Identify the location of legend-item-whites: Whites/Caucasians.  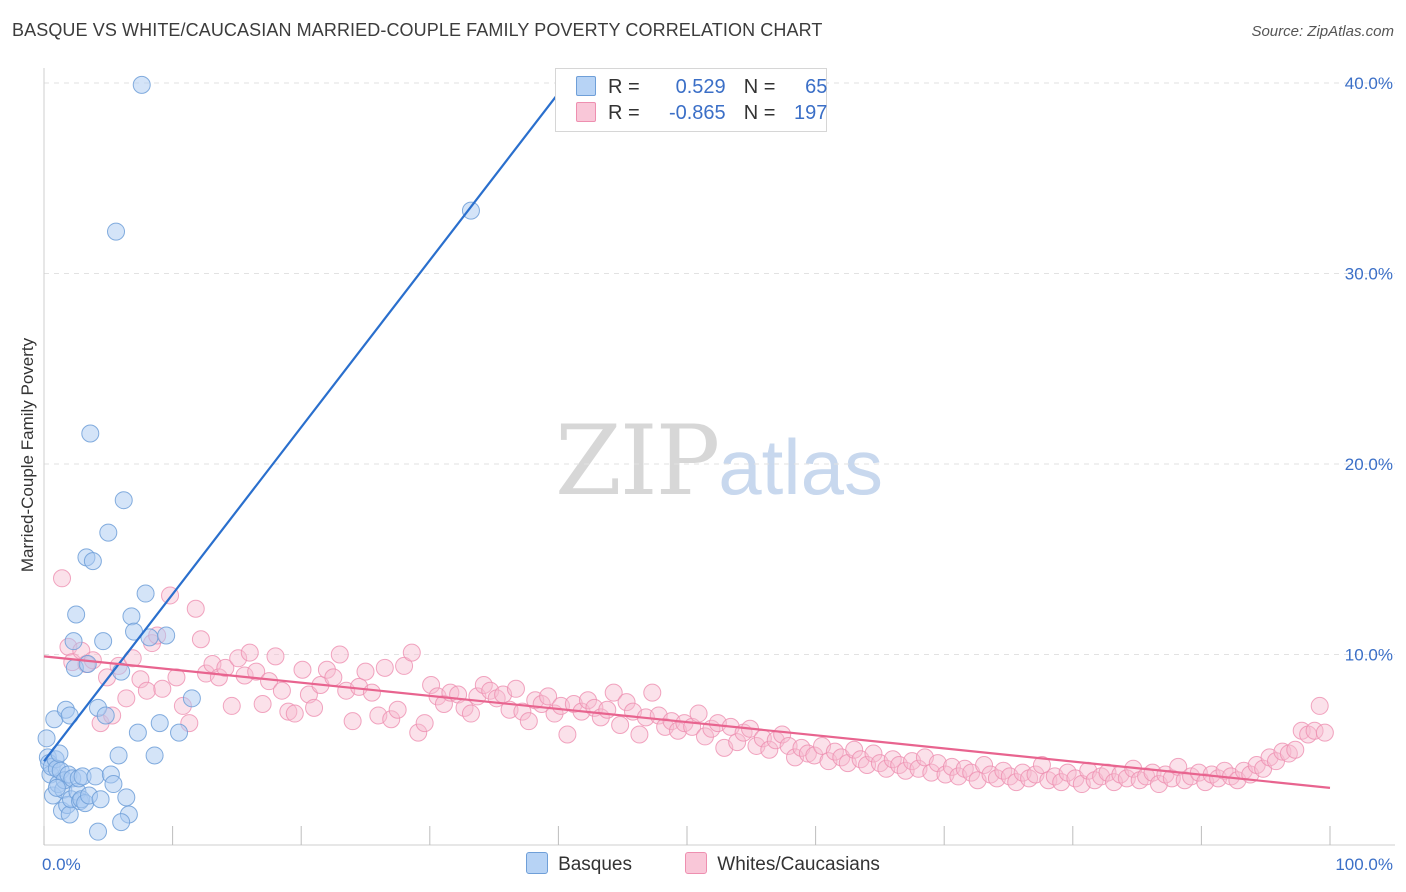
(782, 864).